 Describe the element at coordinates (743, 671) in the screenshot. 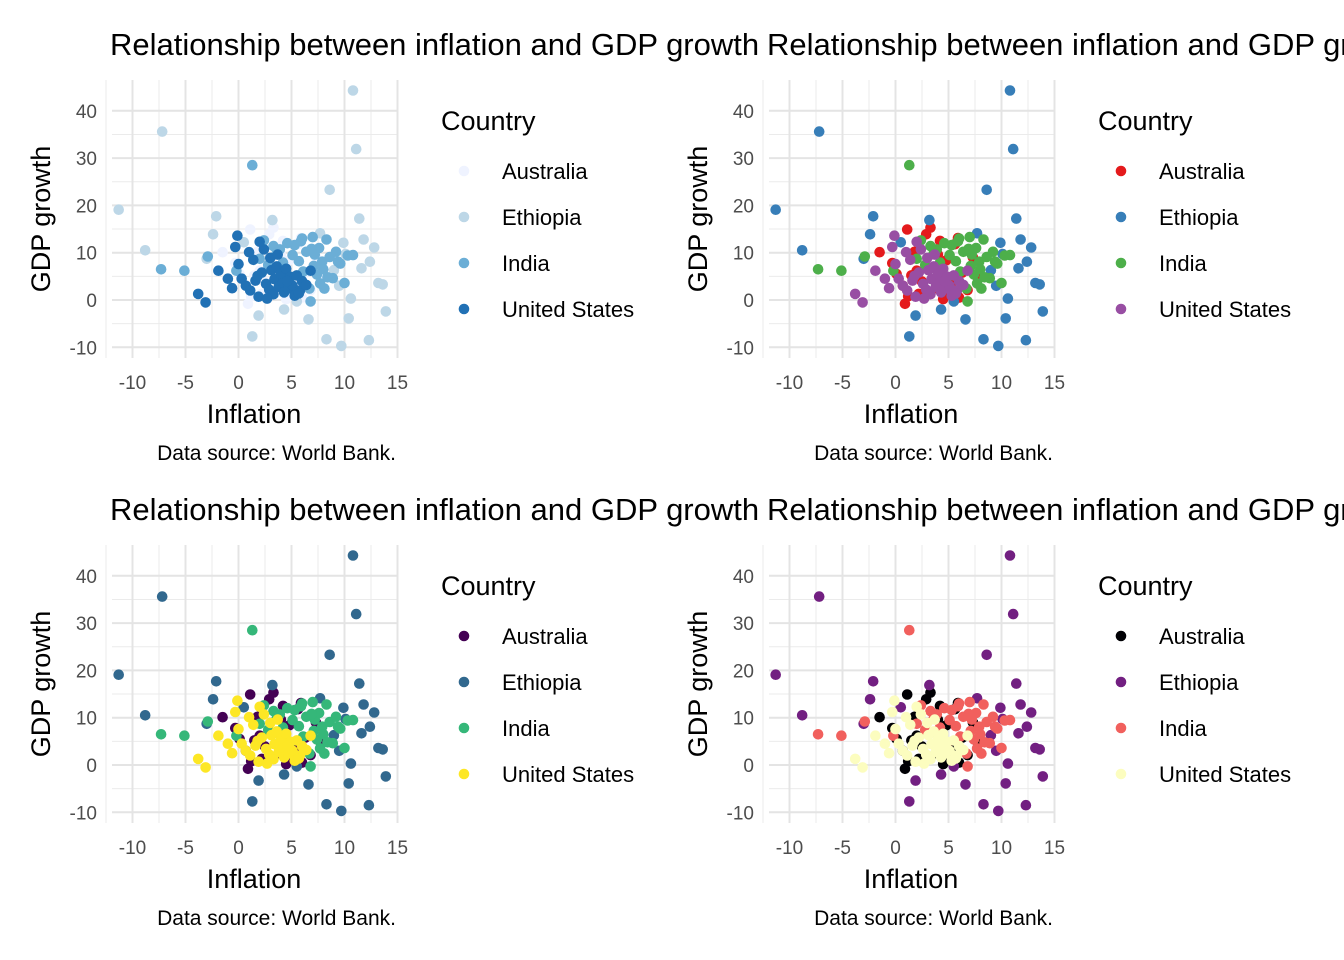

I see `y-tick-label: 20` at that location.